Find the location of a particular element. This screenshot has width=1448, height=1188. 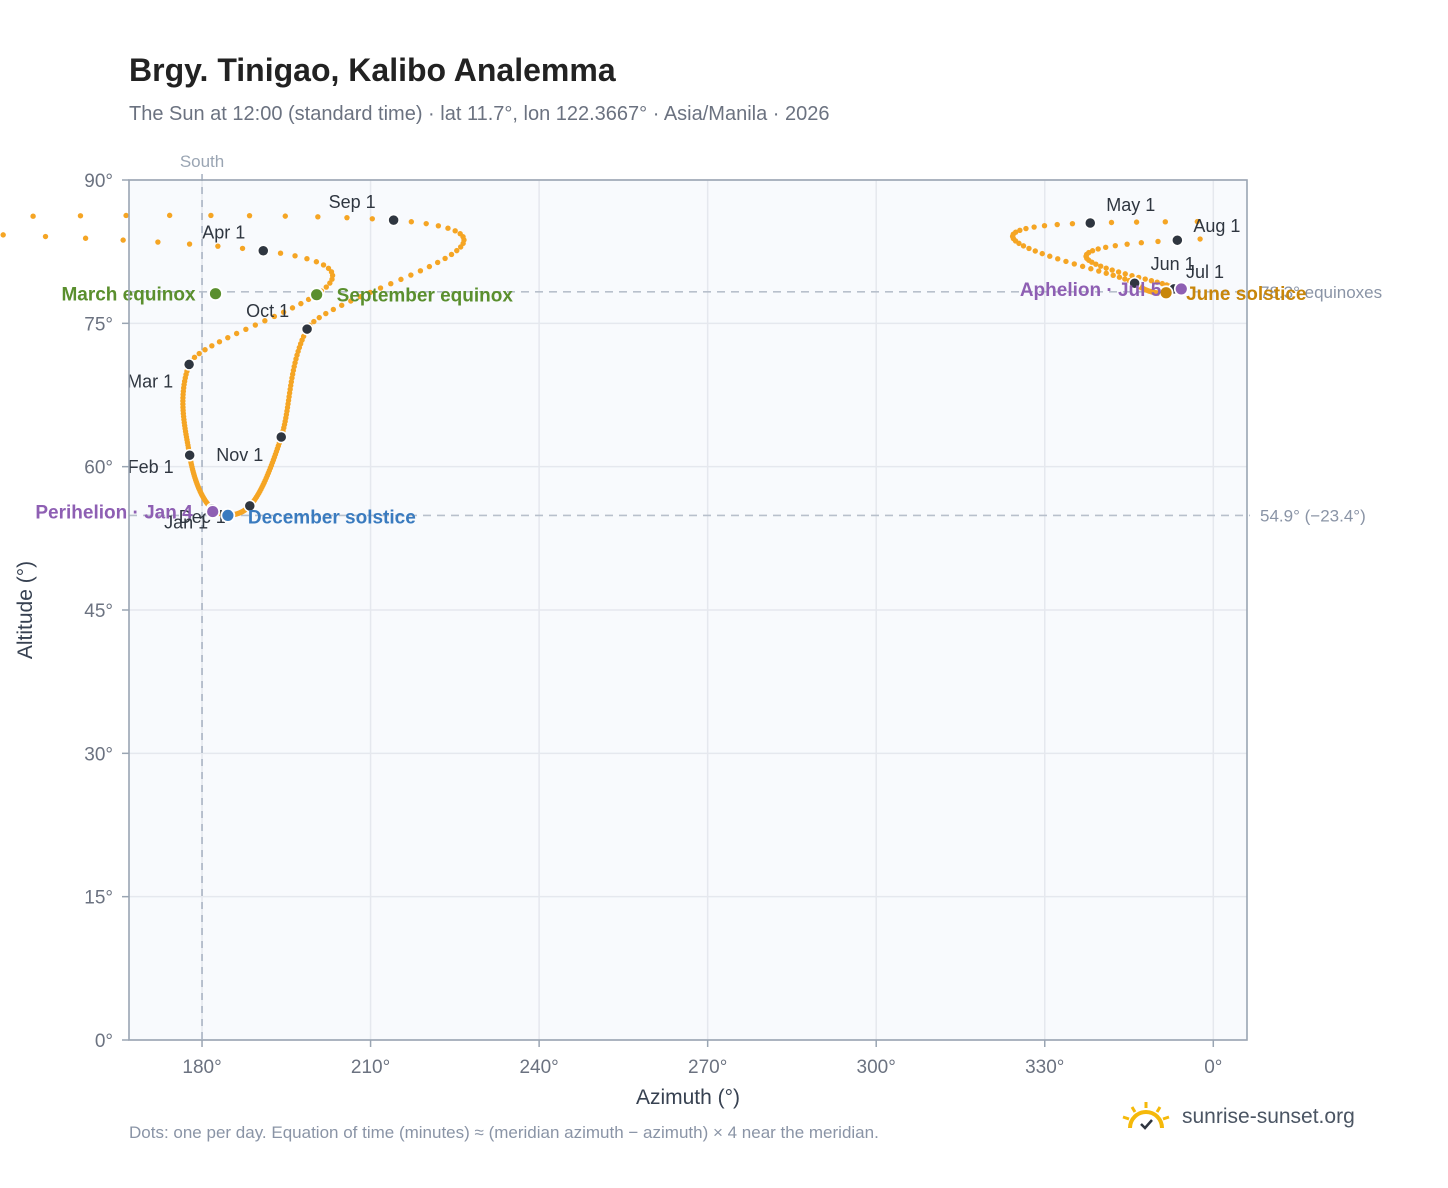

brand-name: sunrise-sunset.org is located at coordinates (1268, 1116).